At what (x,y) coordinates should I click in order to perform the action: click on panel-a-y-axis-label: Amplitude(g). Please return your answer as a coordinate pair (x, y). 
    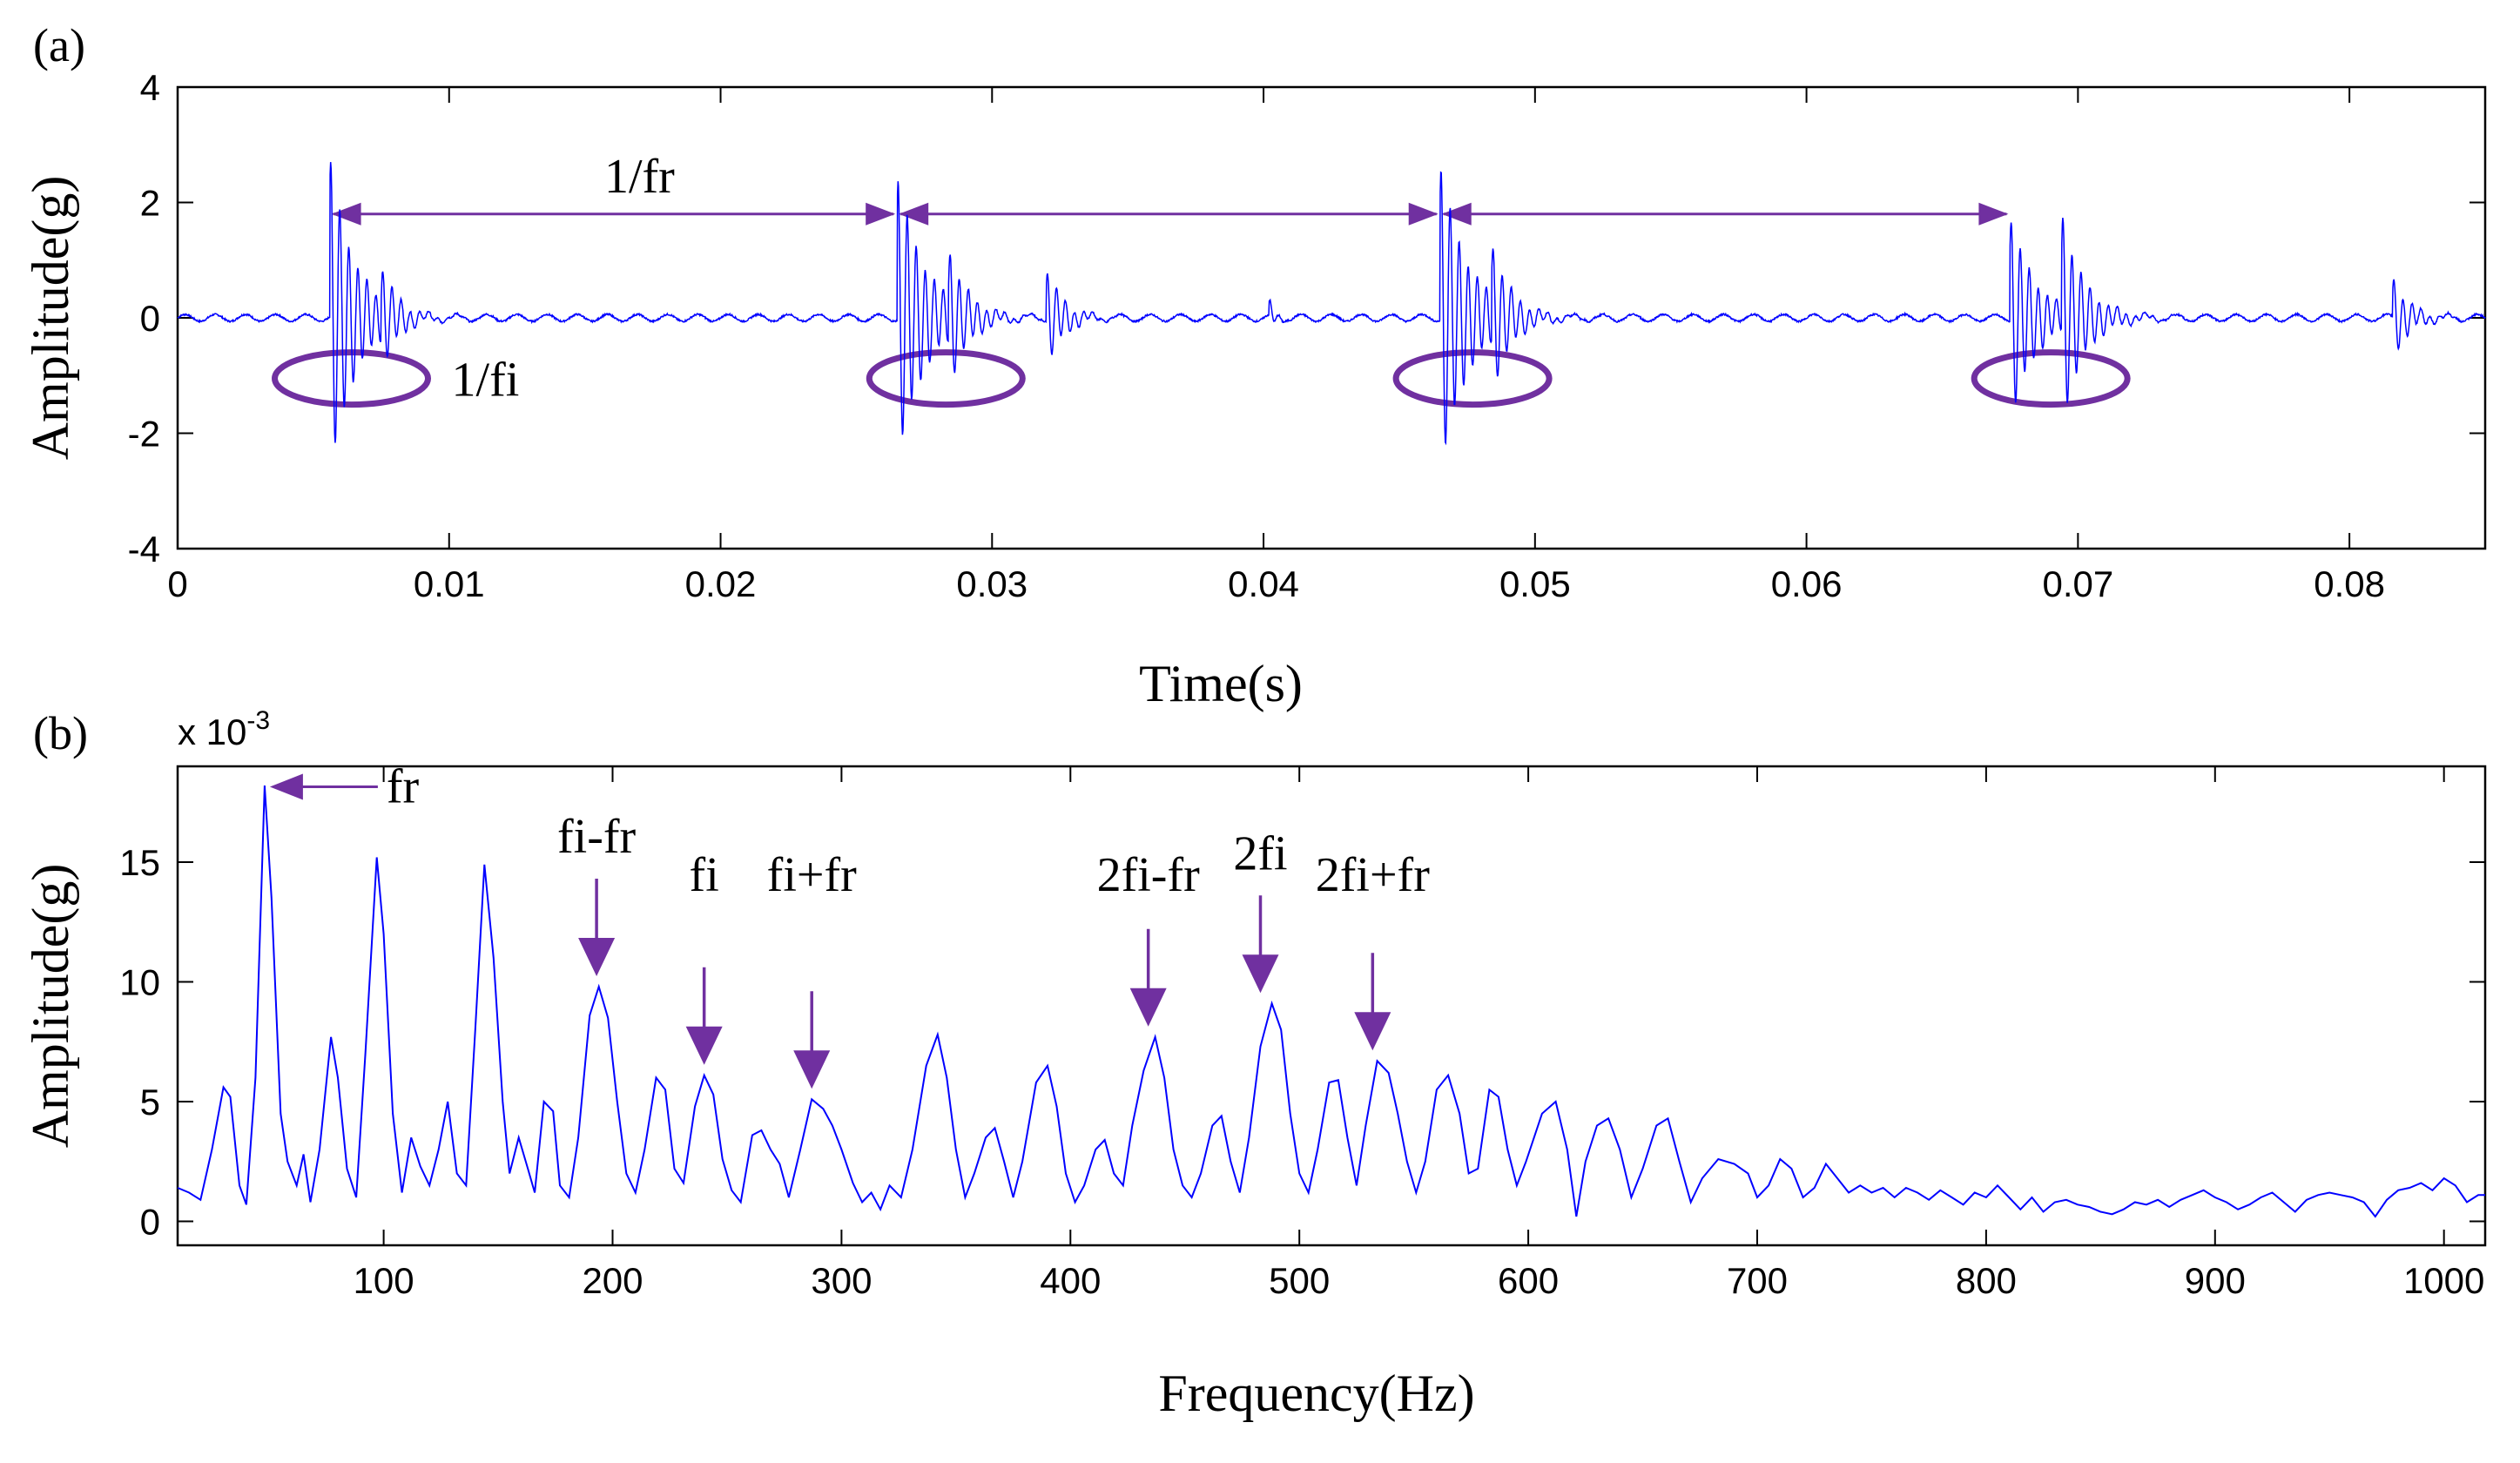
    Looking at the image, I should click on (50, 318).